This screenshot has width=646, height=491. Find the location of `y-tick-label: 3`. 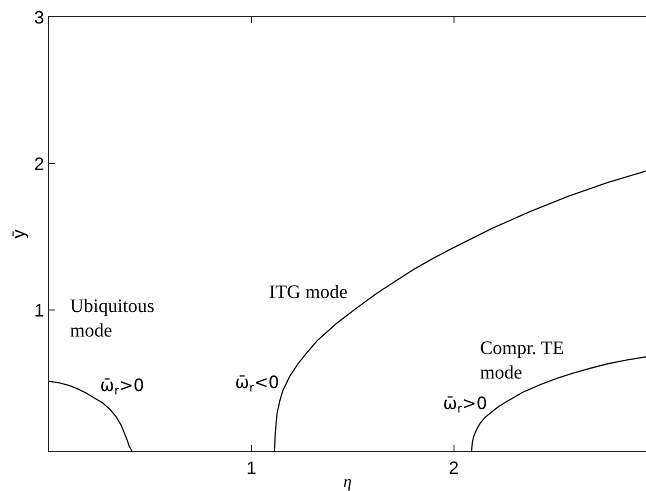

y-tick-label: 3 is located at coordinates (39, 17).